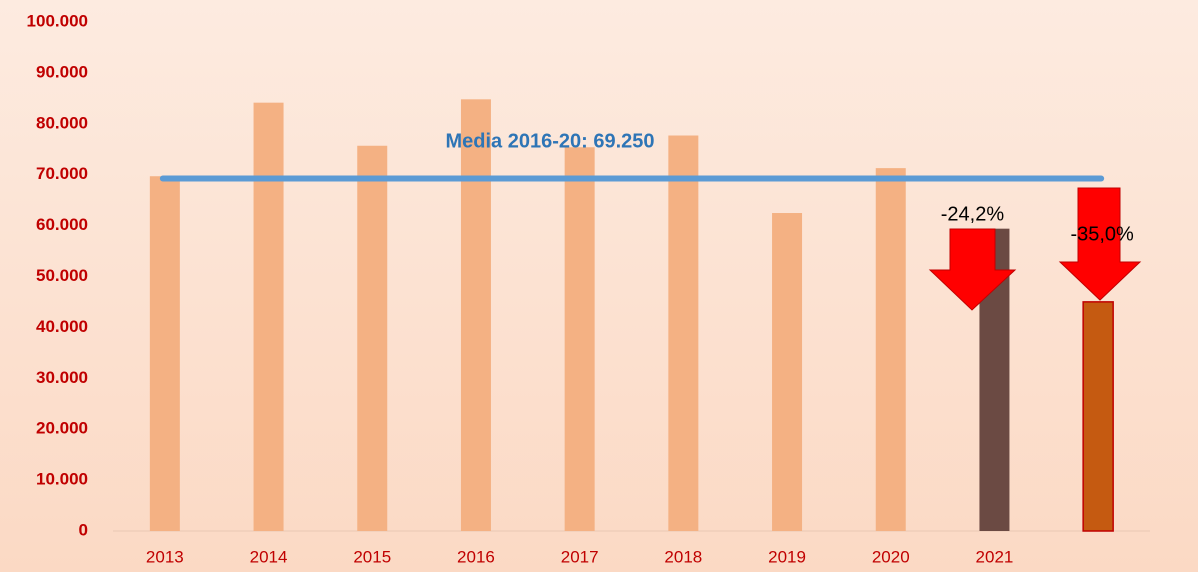 This screenshot has width=1198, height=572. Describe the element at coordinates (62, 326) in the screenshot. I see `y-tick-label: 40.000` at that location.